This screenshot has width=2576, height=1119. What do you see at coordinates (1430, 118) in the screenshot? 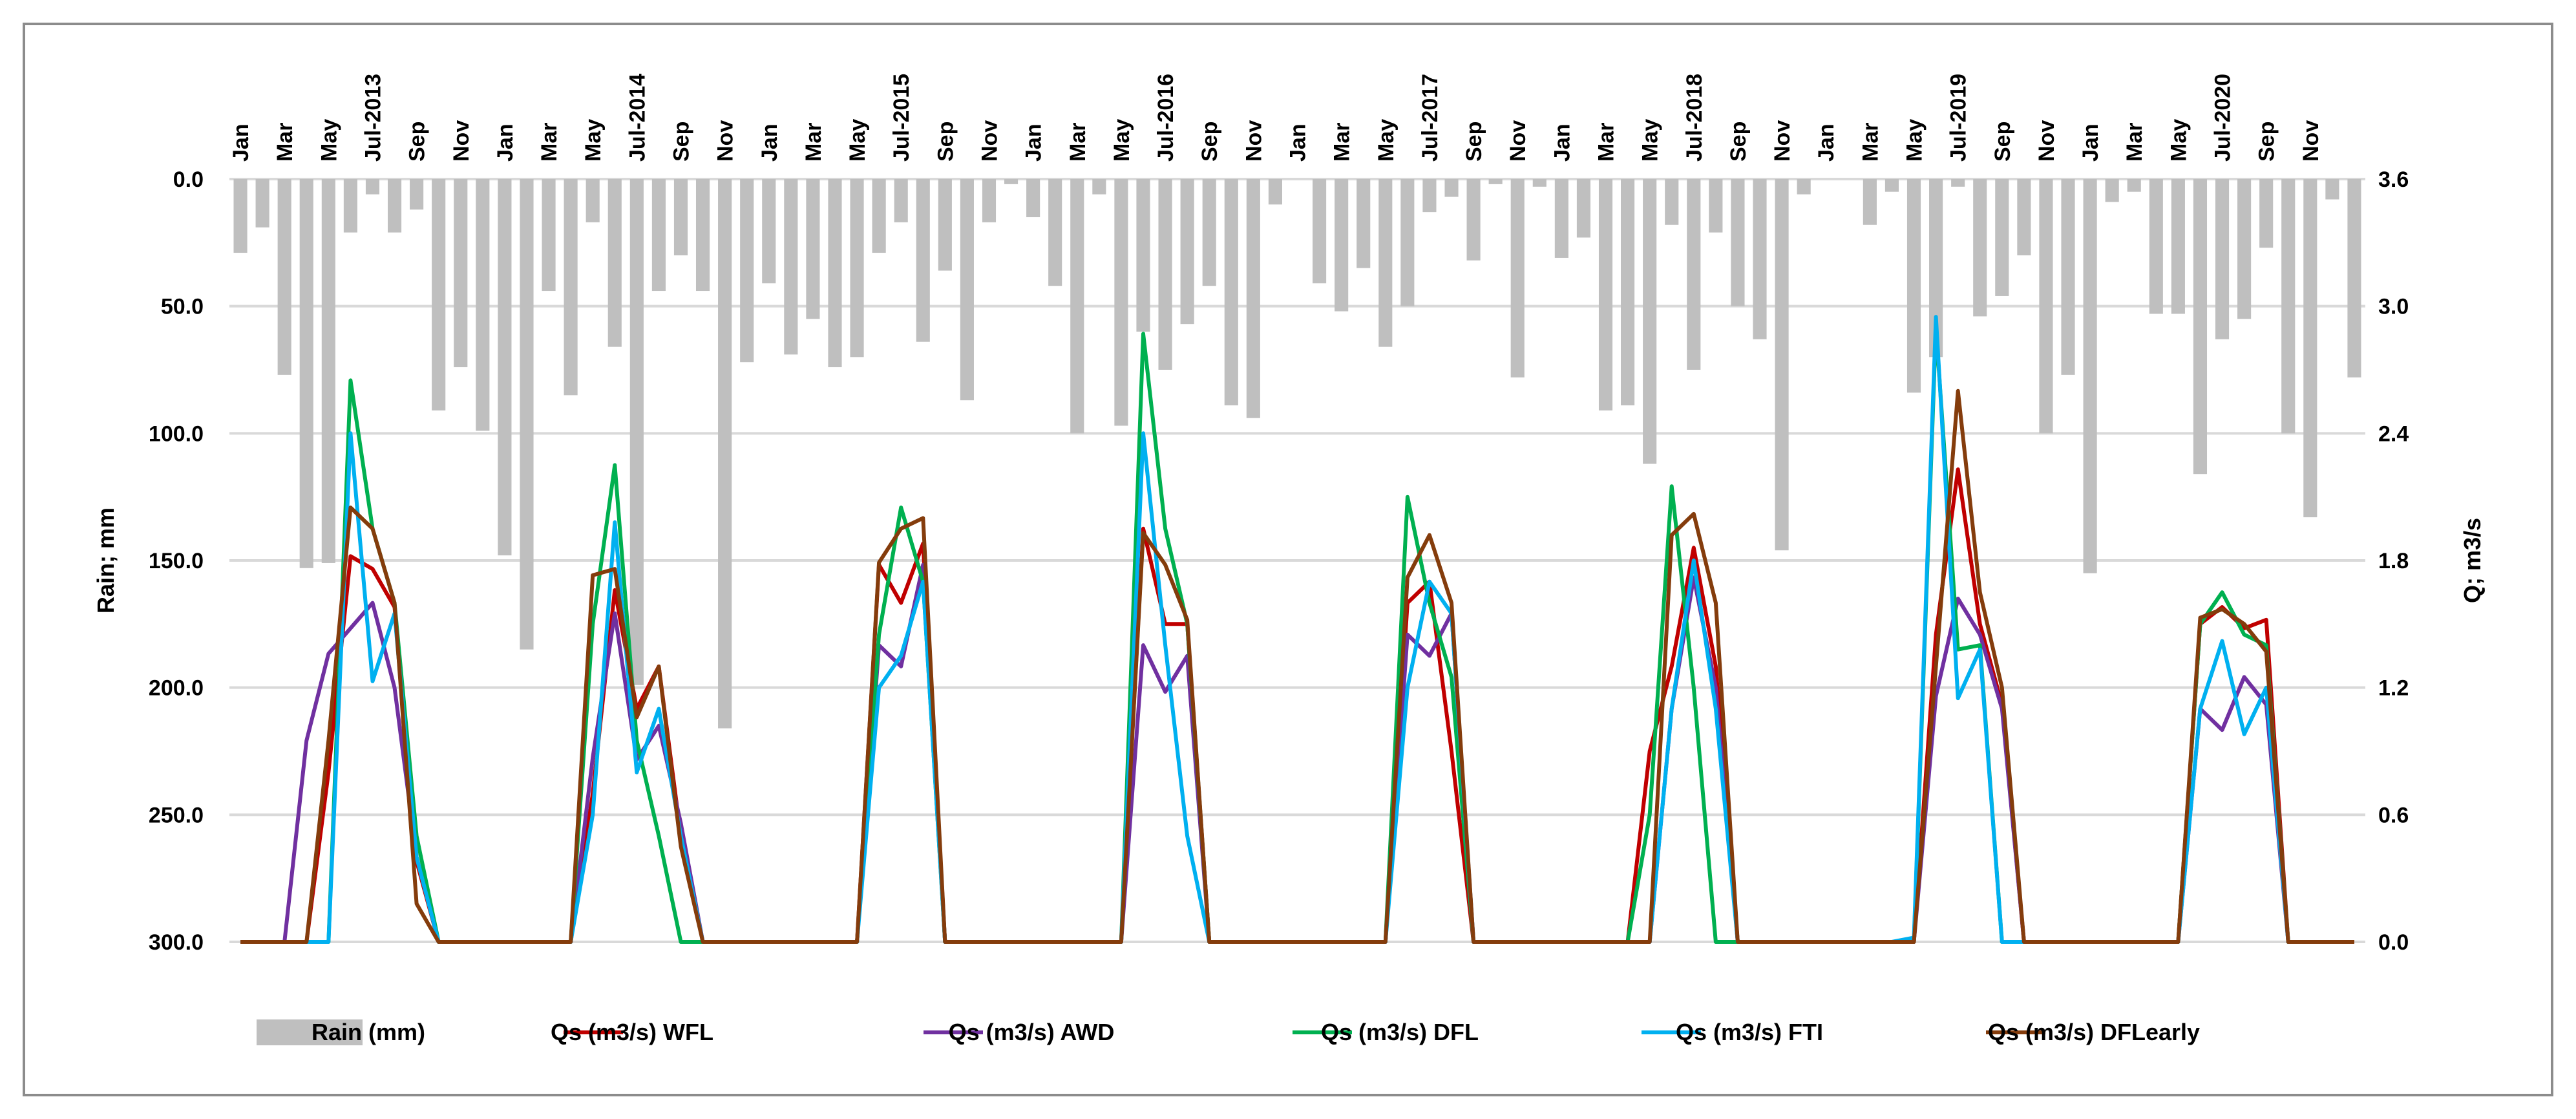
I see `month-tick-label: Jul-2017` at bounding box center [1430, 118].